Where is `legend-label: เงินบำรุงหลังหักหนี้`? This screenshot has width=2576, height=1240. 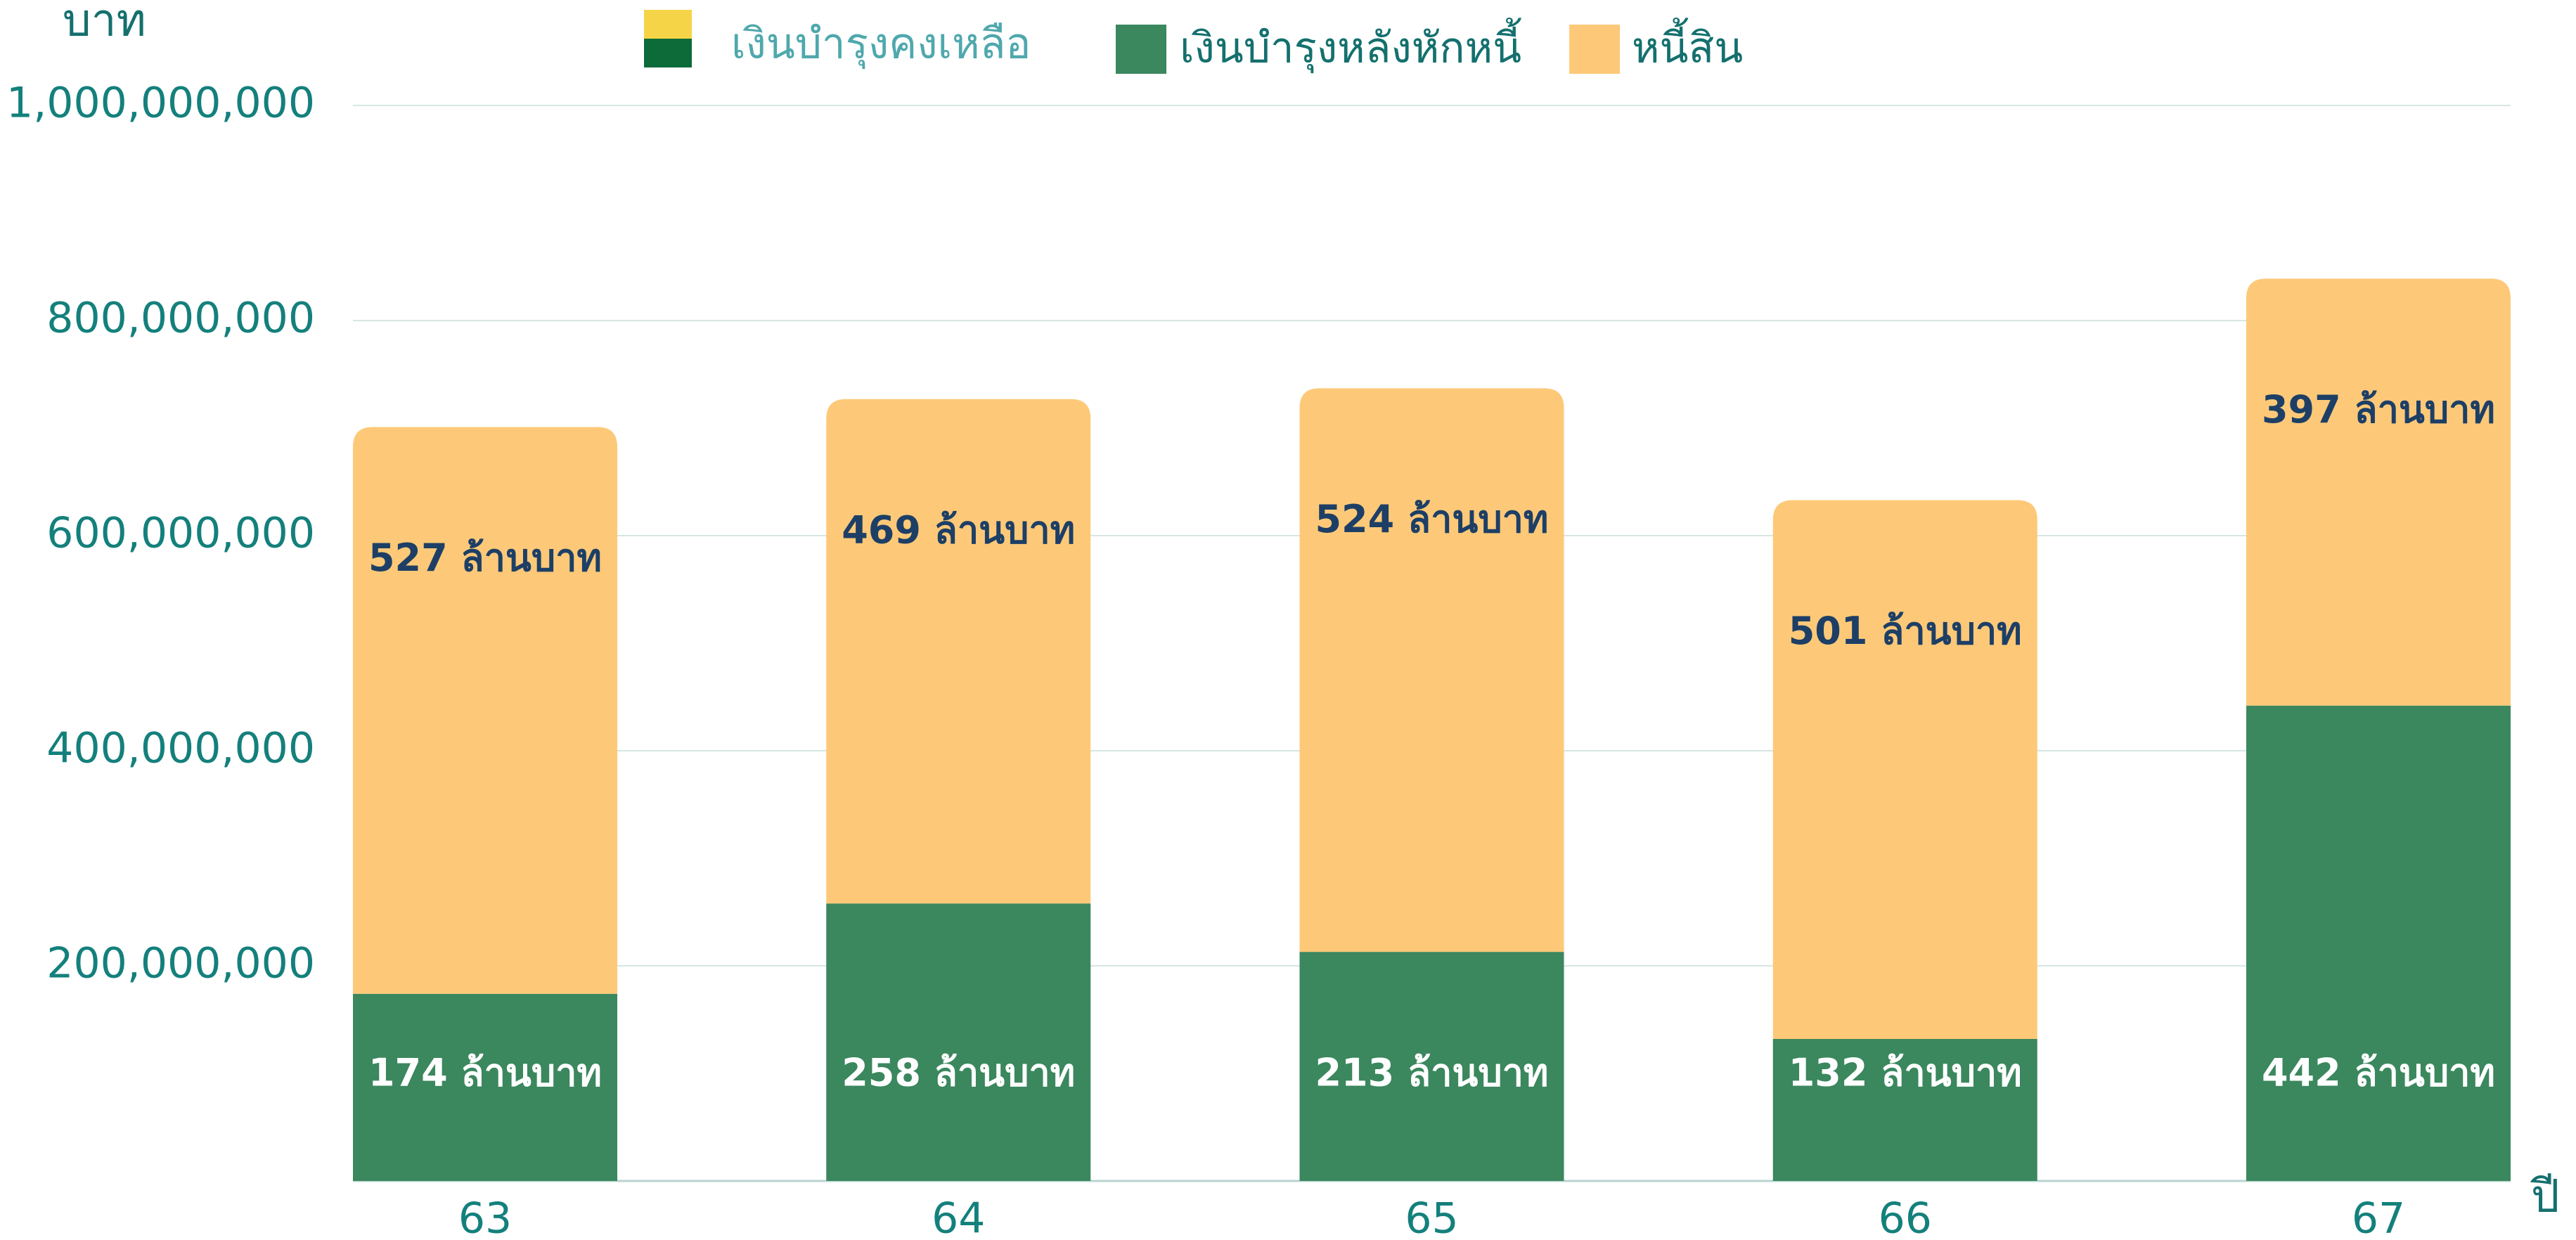
legend-label: เงินบำรุงหลังหักหนี้ is located at coordinates (1350, 46).